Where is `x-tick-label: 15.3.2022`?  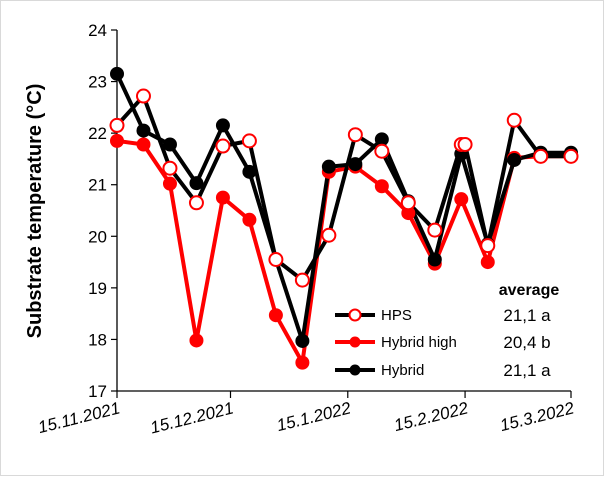
x-tick-label: 15.3.2022 is located at coordinates (537, 416).